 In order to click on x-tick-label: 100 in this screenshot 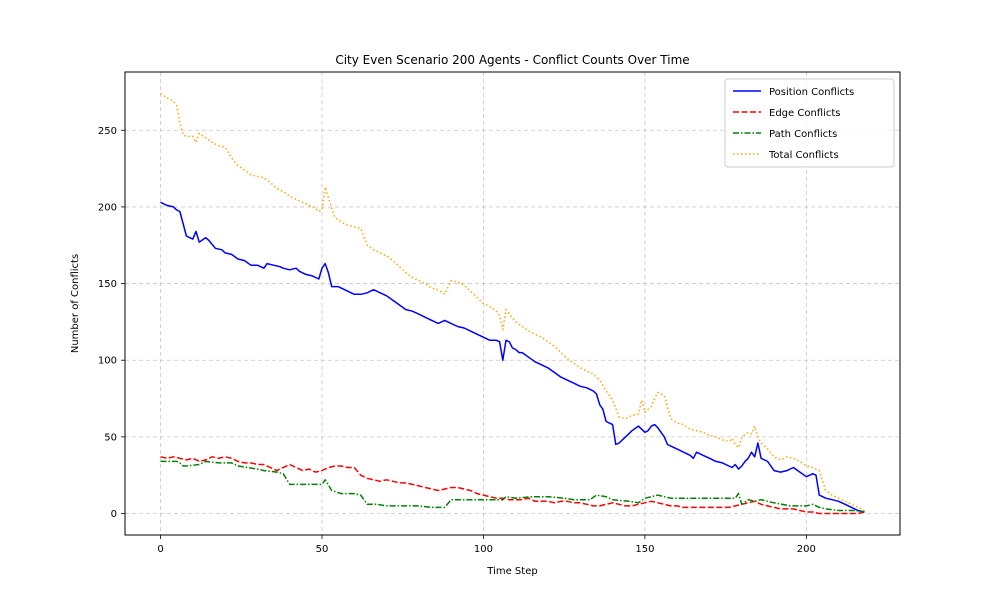, I will do `click(483, 549)`.